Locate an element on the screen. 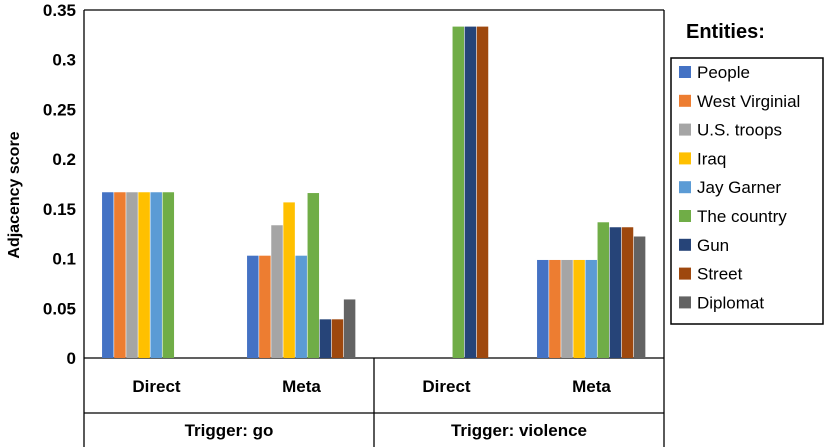 The width and height of the screenshot is (830, 447). legend-label: Gun is located at coordinates (713, 245).